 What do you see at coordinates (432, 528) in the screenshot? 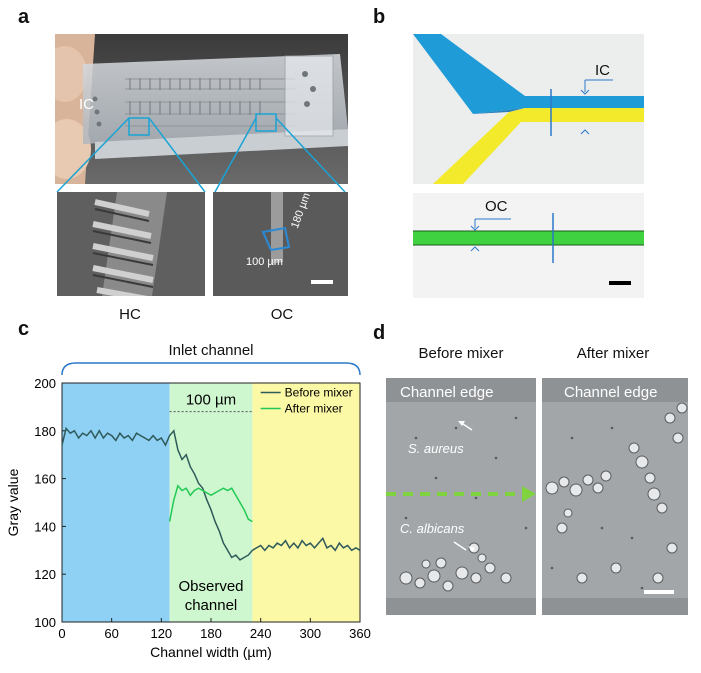
I see `species-c-albicans: C. albicans` at bounding box center [432, 528].